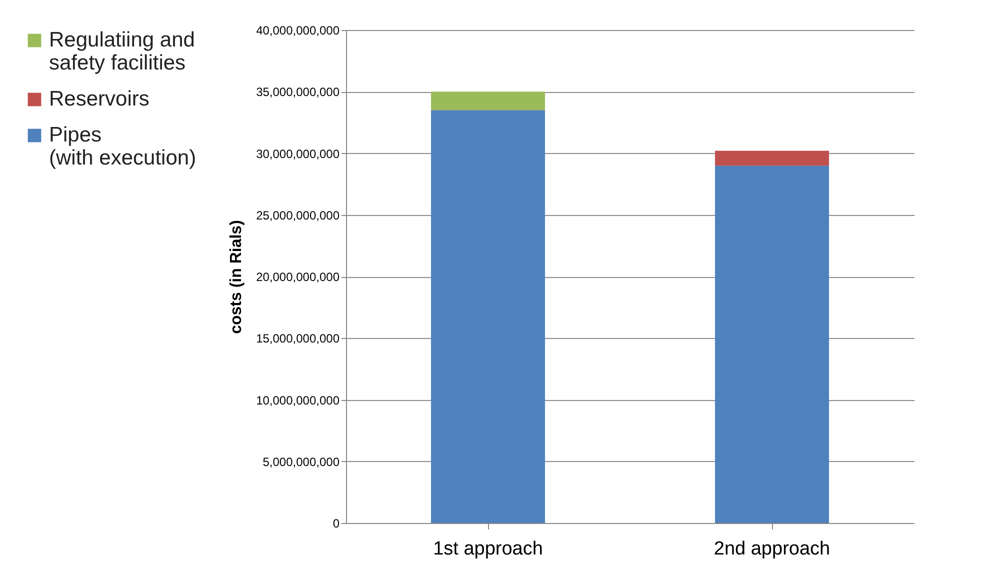  Describe the element at coordinates (298, 339) in the screenshot. I see `y-tick-label: 15,000,000,000` at that location.